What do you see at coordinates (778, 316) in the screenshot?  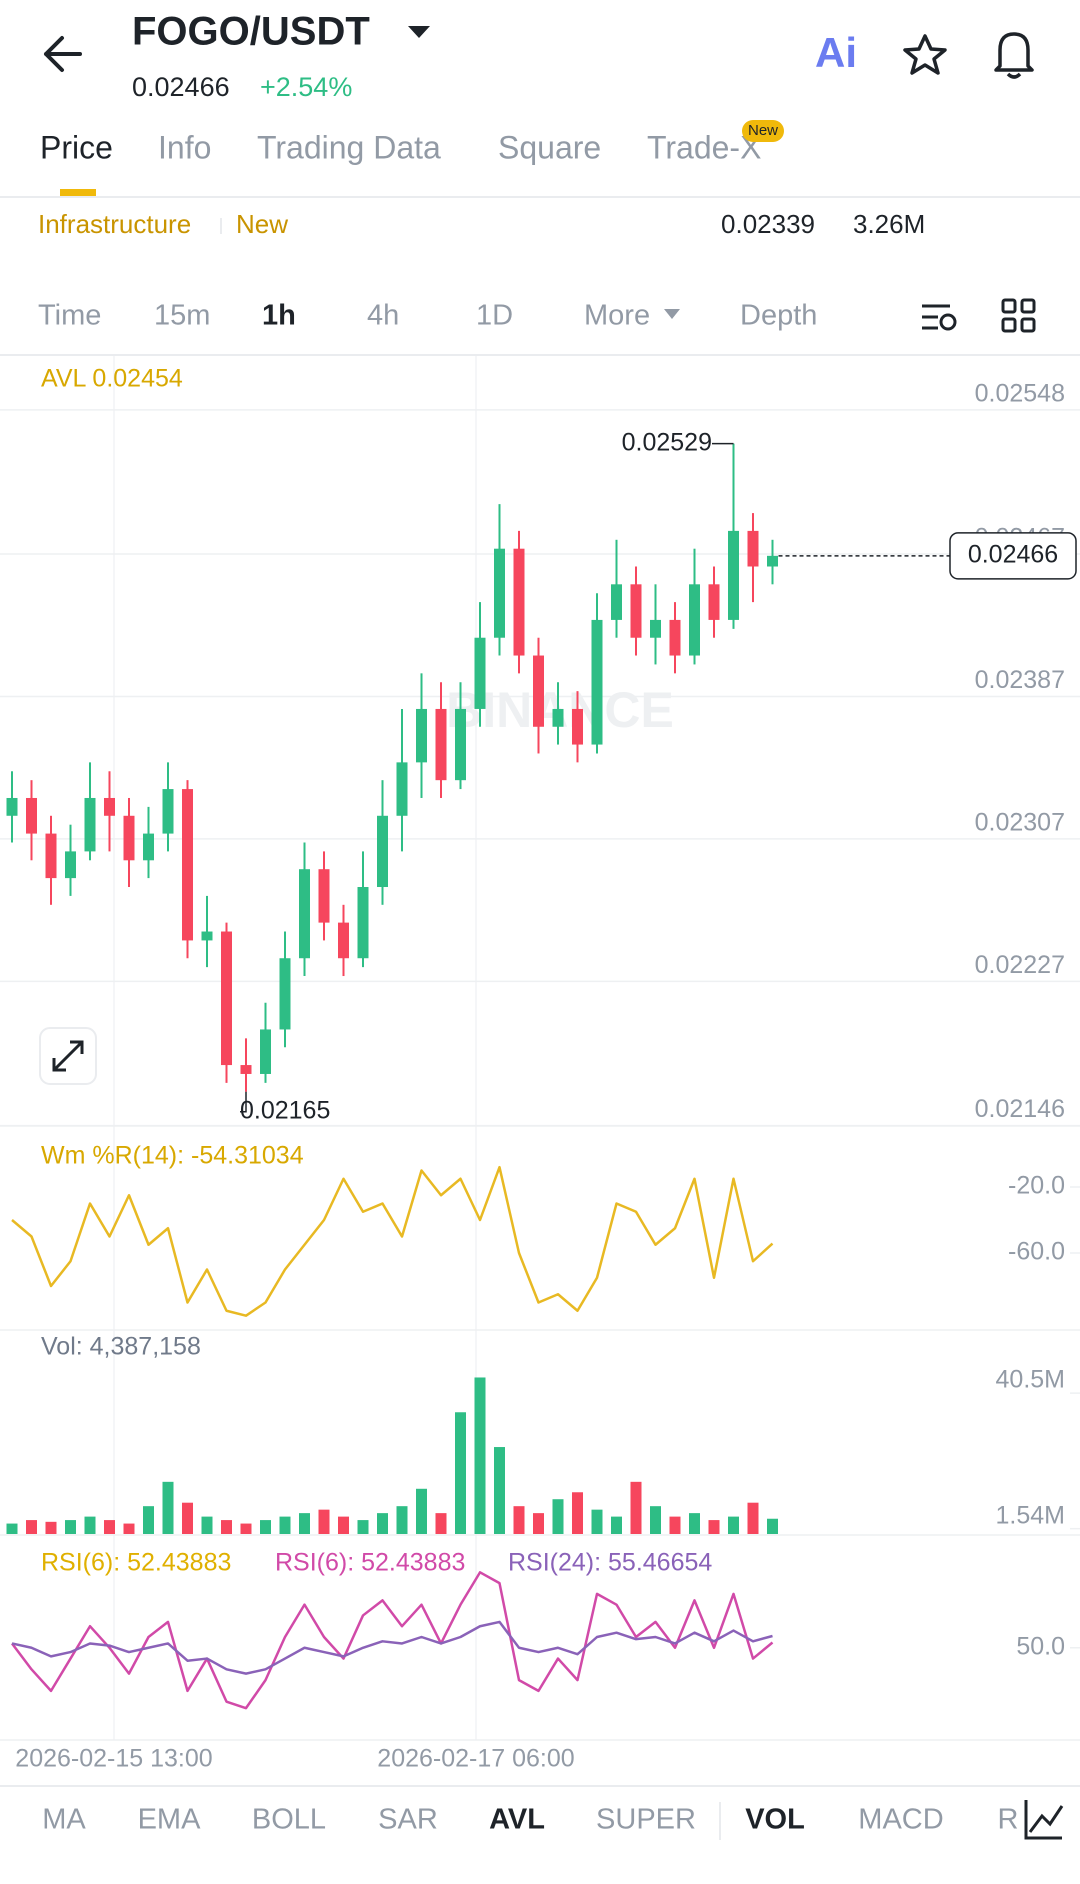 I see `interval: Depth` at bounding box center [778, 316].